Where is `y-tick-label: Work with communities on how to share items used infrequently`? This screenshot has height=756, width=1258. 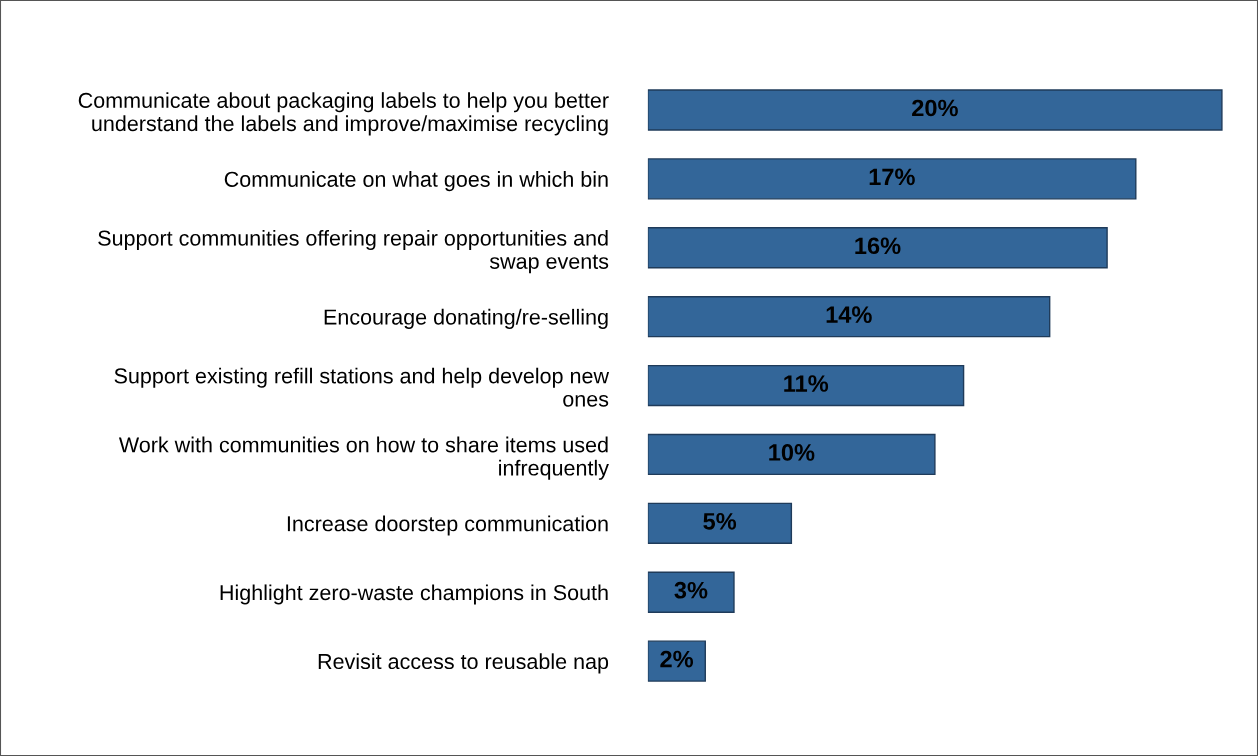 y-tick-label: Work with communities on how to share items used infrequently is located at coordinates (363, 458).